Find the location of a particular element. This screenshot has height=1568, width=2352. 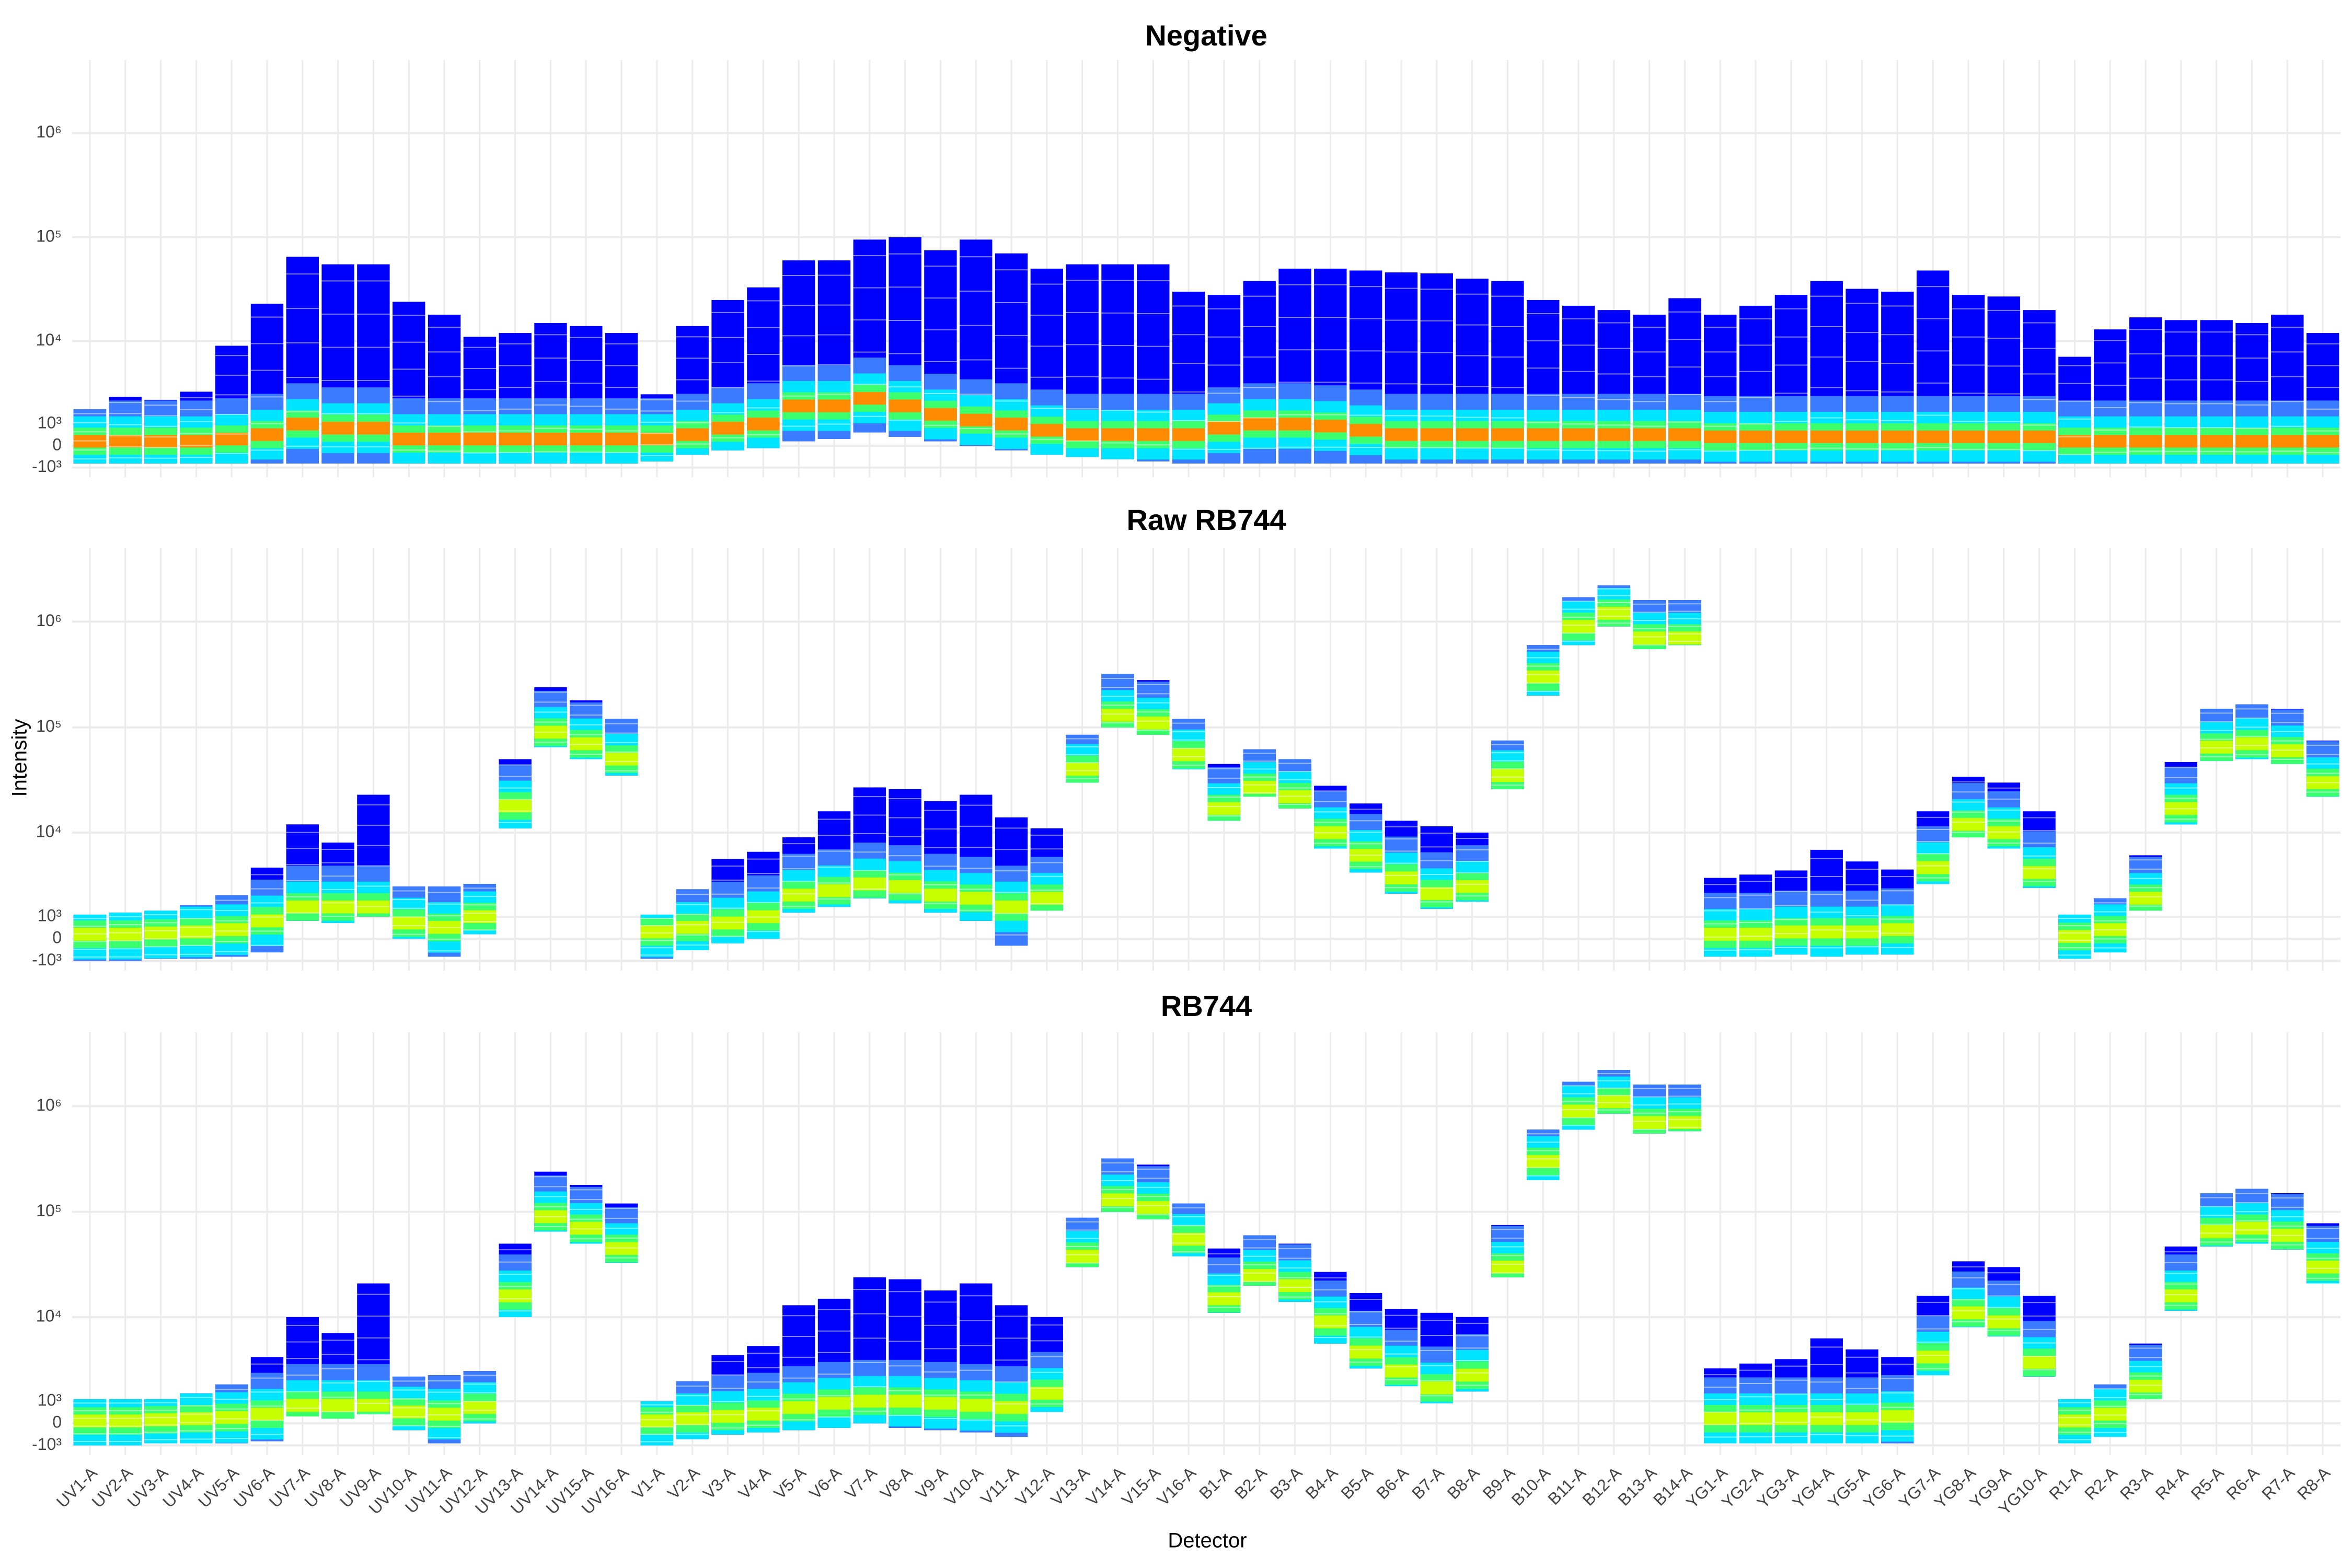

x-tick-label: V6-A is located at coordinates (825, 1483).